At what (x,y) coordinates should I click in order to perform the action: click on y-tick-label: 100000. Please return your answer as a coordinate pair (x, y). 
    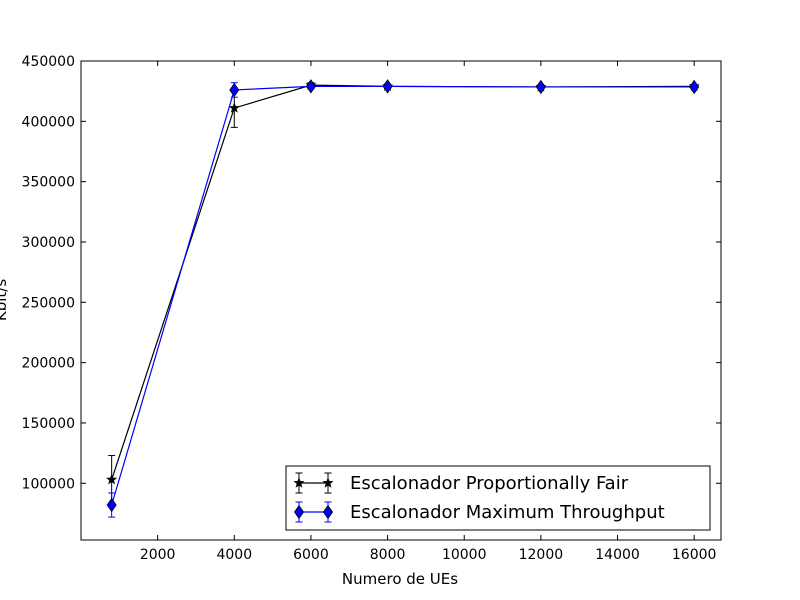
    Looking at the image, I should click on (48, 484).